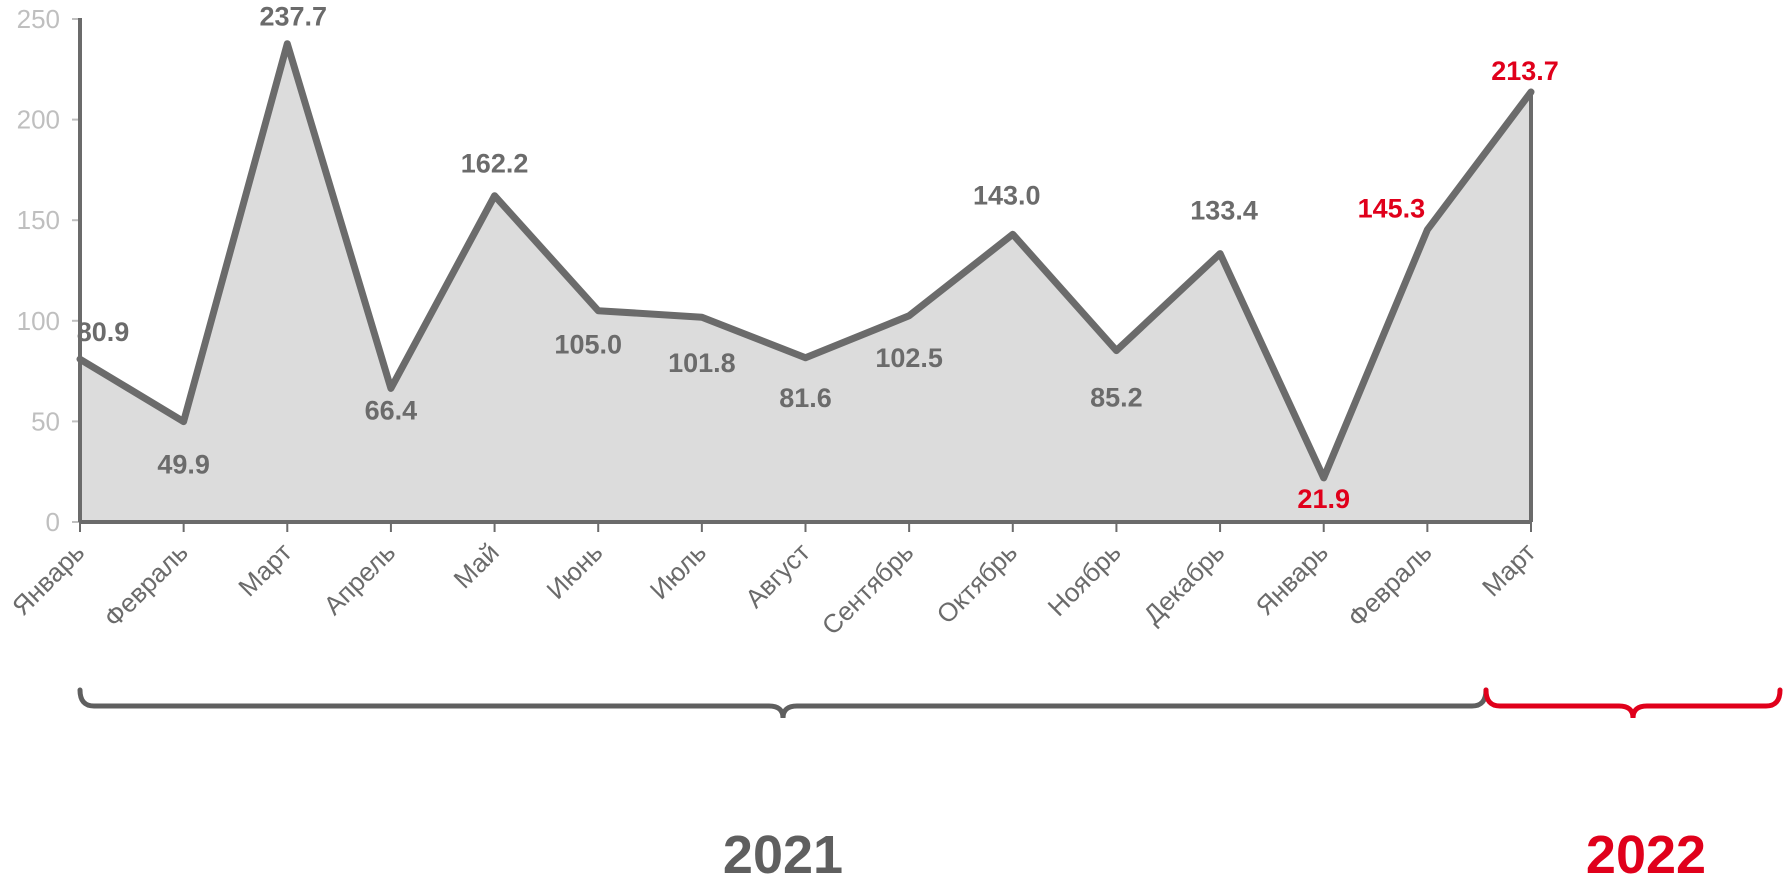 This screenshot has height=891, width=1788. Describe the element at coordinates (1224, 211) in the screenshot. I see `data-label: 133.4` at that location.